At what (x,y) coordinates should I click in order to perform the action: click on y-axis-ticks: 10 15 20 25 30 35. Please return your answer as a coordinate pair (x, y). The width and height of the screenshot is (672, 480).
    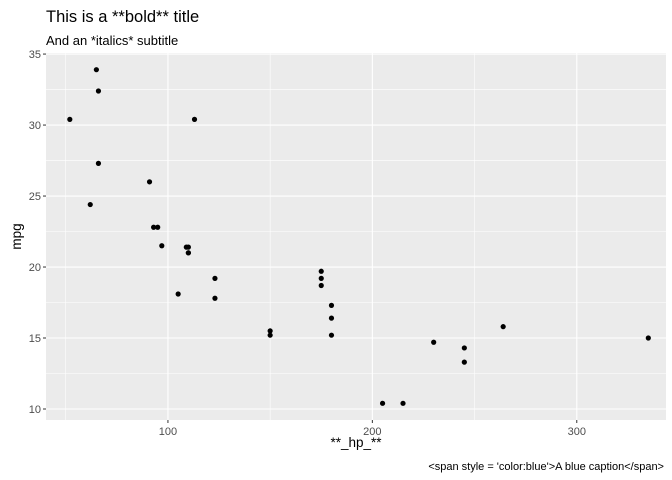
    Looking at the image, I should click on (37, 232).